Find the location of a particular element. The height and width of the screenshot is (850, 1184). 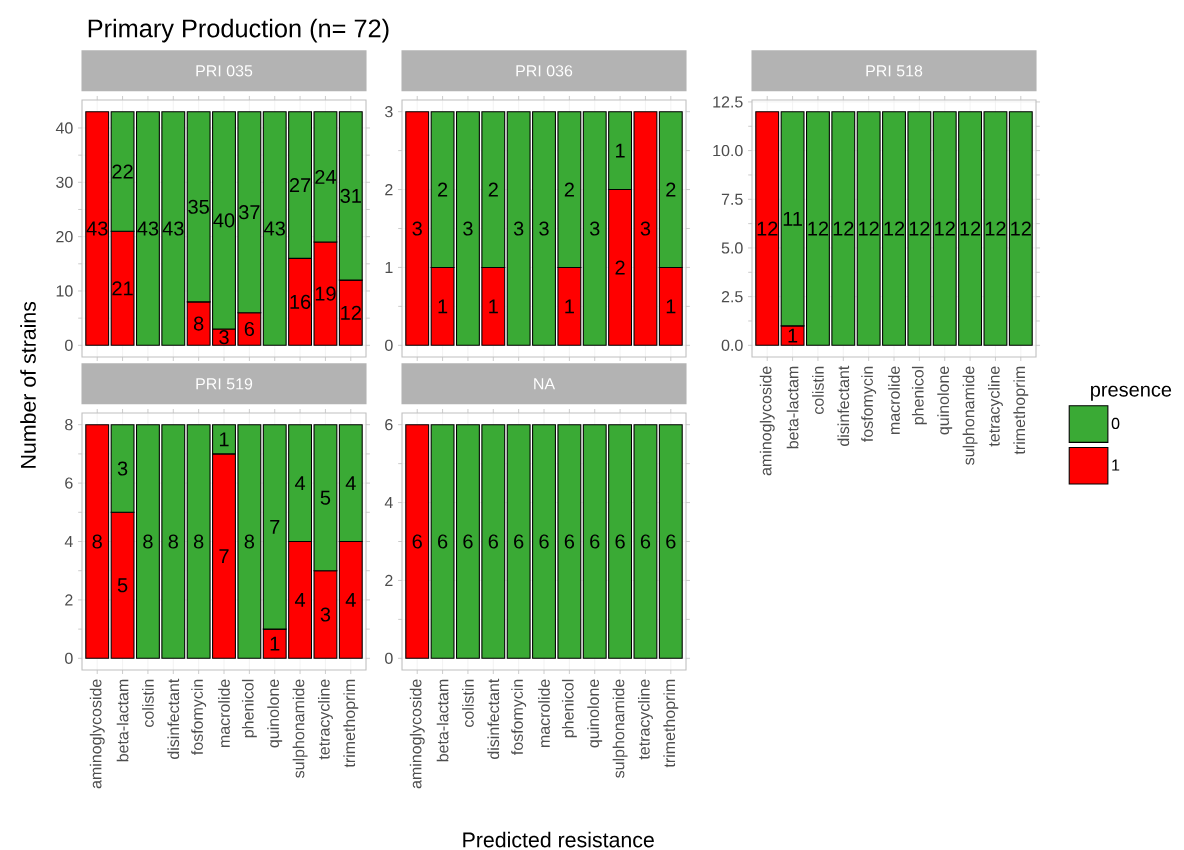

y-tick-label: 6 is located at coordinates (69, 483).